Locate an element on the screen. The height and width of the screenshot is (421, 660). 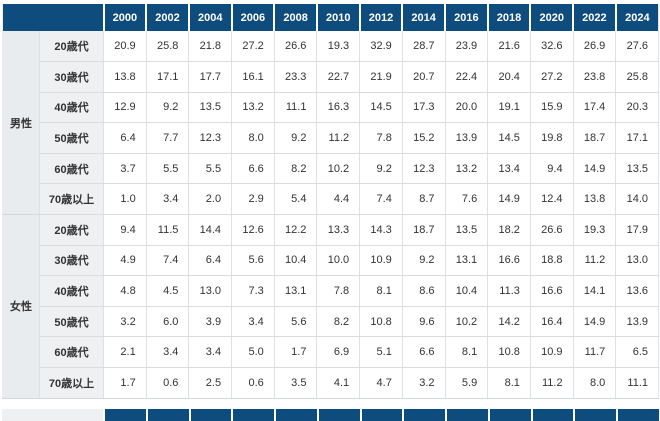
value-cell: 22.4 is located at coordinates (466, 77).